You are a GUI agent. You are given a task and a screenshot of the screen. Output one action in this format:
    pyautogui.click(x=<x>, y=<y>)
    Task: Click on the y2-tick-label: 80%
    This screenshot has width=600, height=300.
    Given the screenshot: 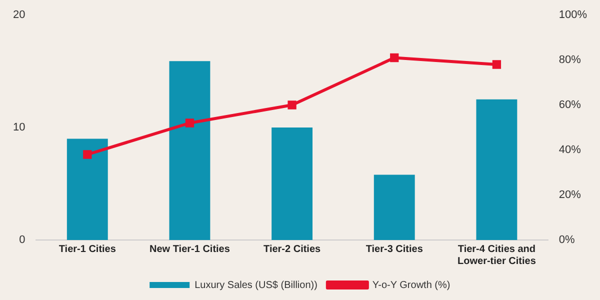 What is the action you would take?
    pyautogui.click(x=570, y=60)
    